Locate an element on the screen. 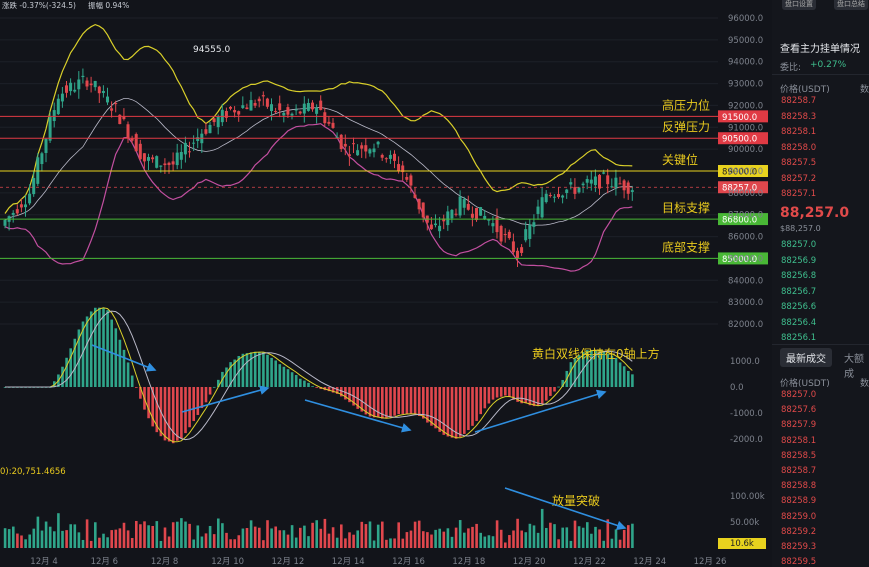 This screenshot has height=567, width=869. tab-large-trades: 大额成 is located at coordinates (854, 367).